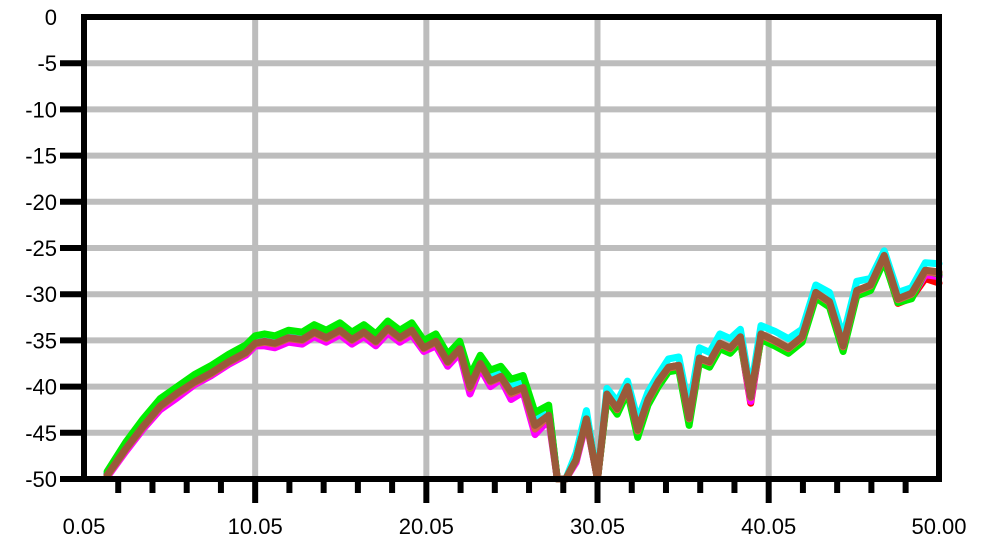  Describe the element at coordinates (41, 156) in the screenshot. I see `y-tick-label: -15` at that location.